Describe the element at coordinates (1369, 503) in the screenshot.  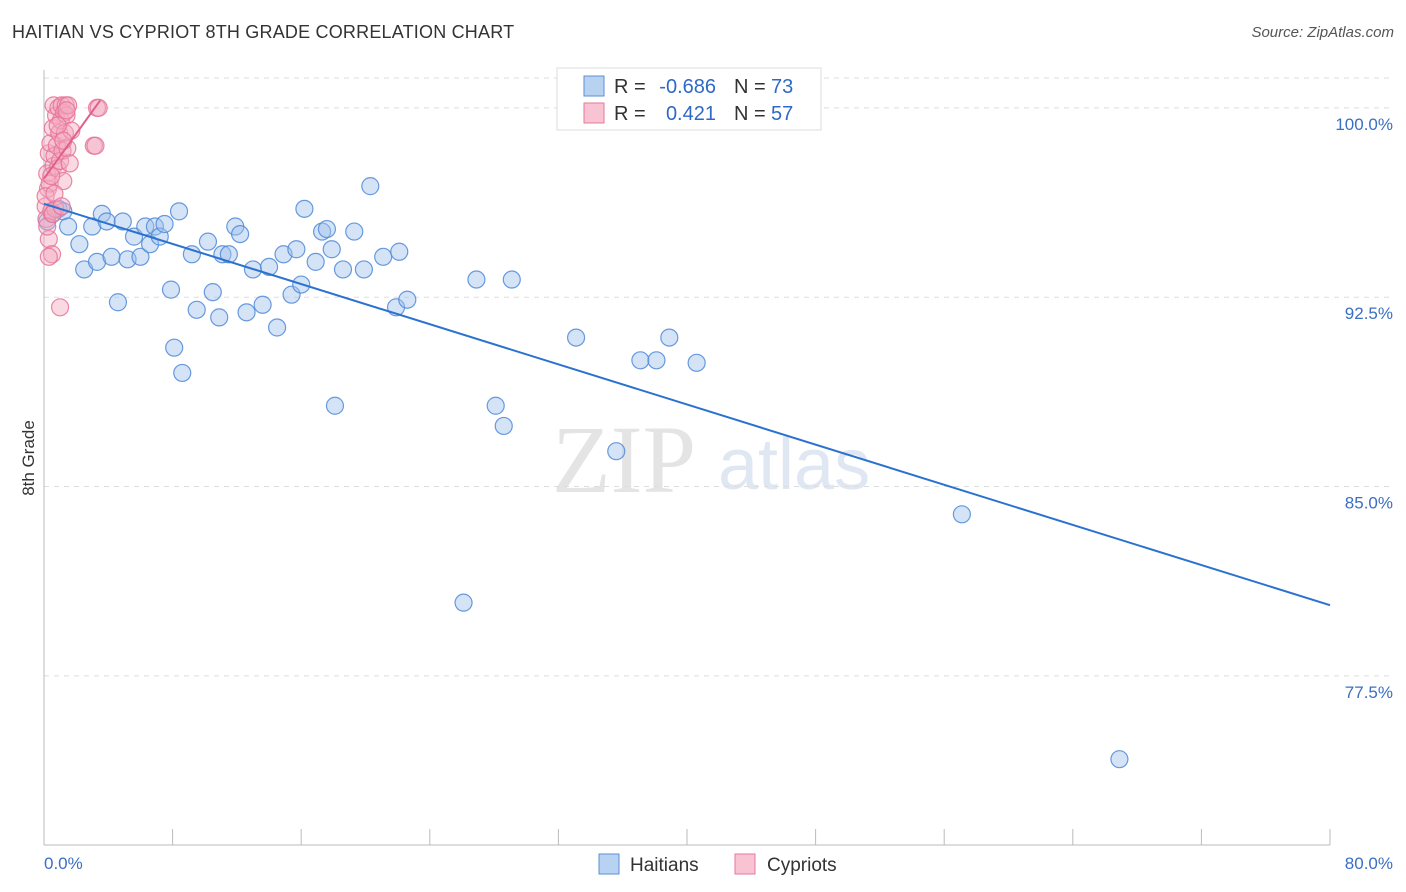
I see `y-tick-label: 85.0%` at that location.